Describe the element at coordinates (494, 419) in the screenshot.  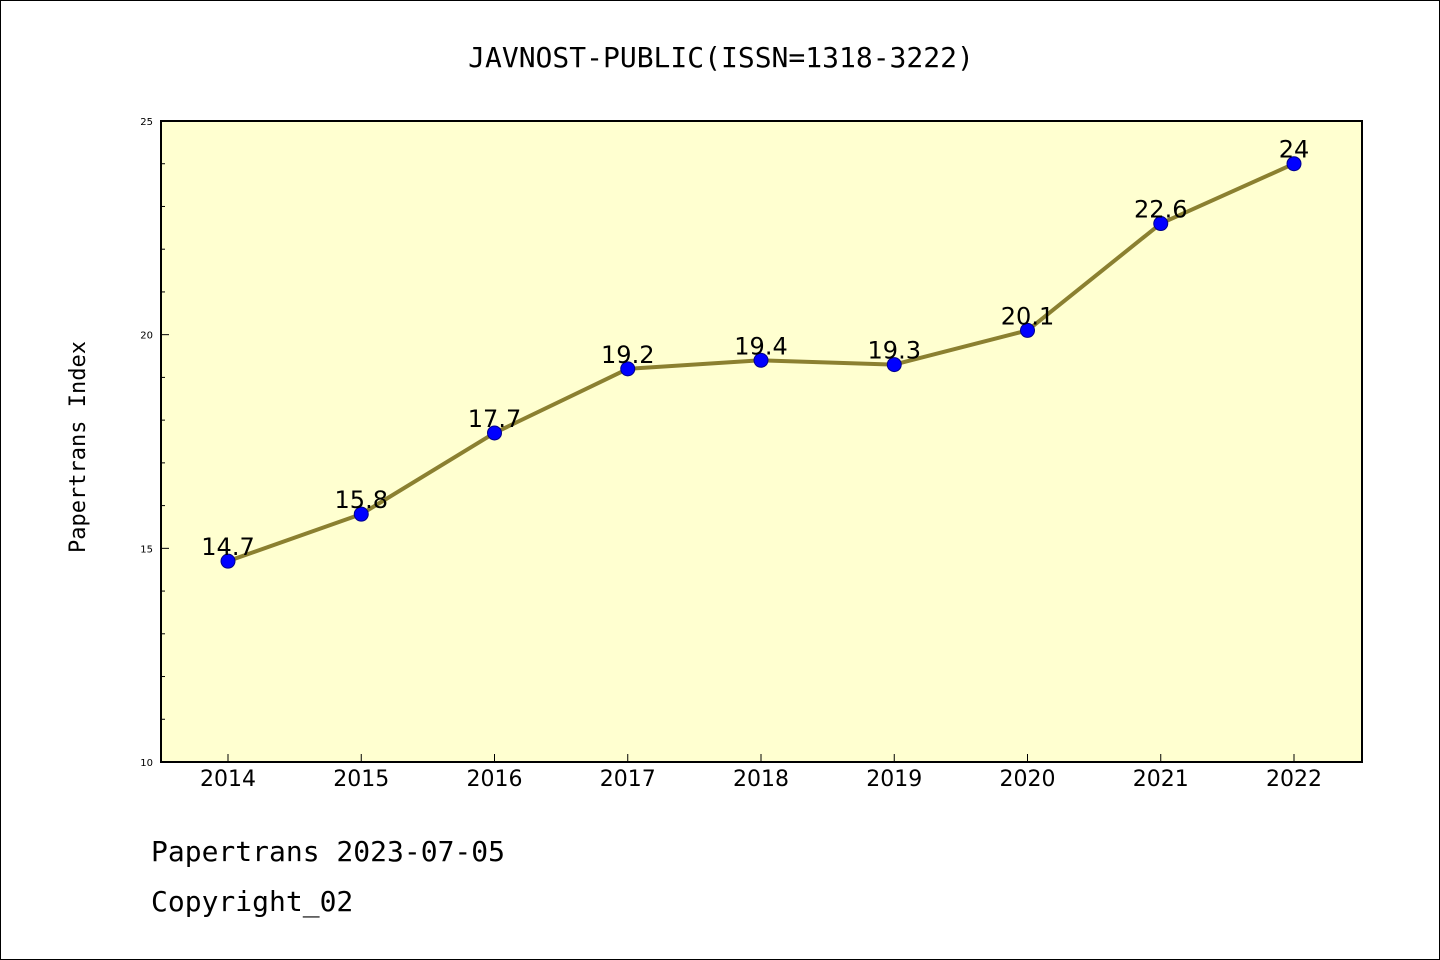
I see `data-label: 17.7` at that location.